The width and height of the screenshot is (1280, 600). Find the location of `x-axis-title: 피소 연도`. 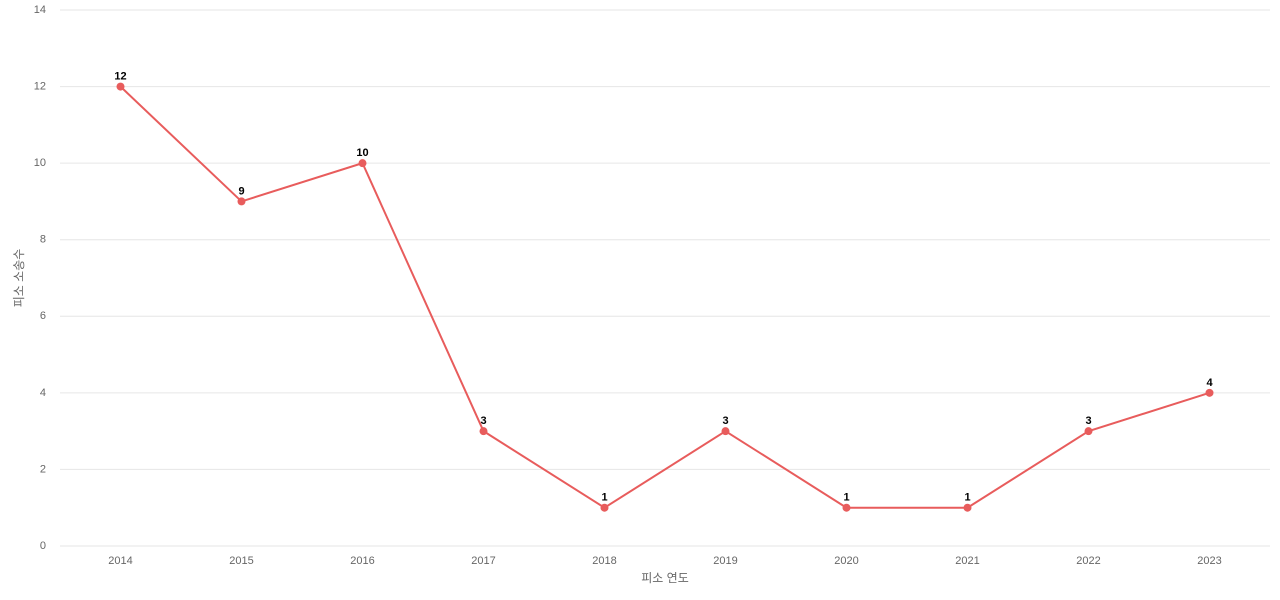

x-axis-title: 피소 연도 is located at coordinates (665, 578).